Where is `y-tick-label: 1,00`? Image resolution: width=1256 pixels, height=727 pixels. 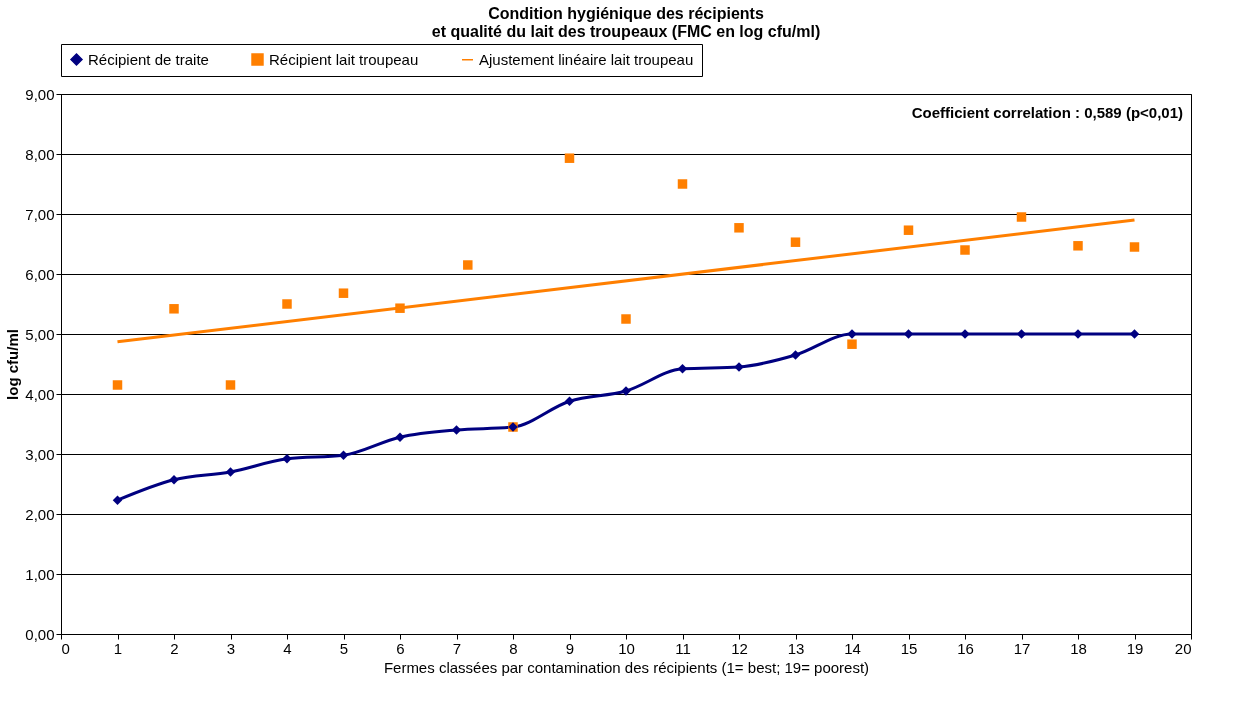
y-tick-label: 1,00 is located at coordinates (40, 574).